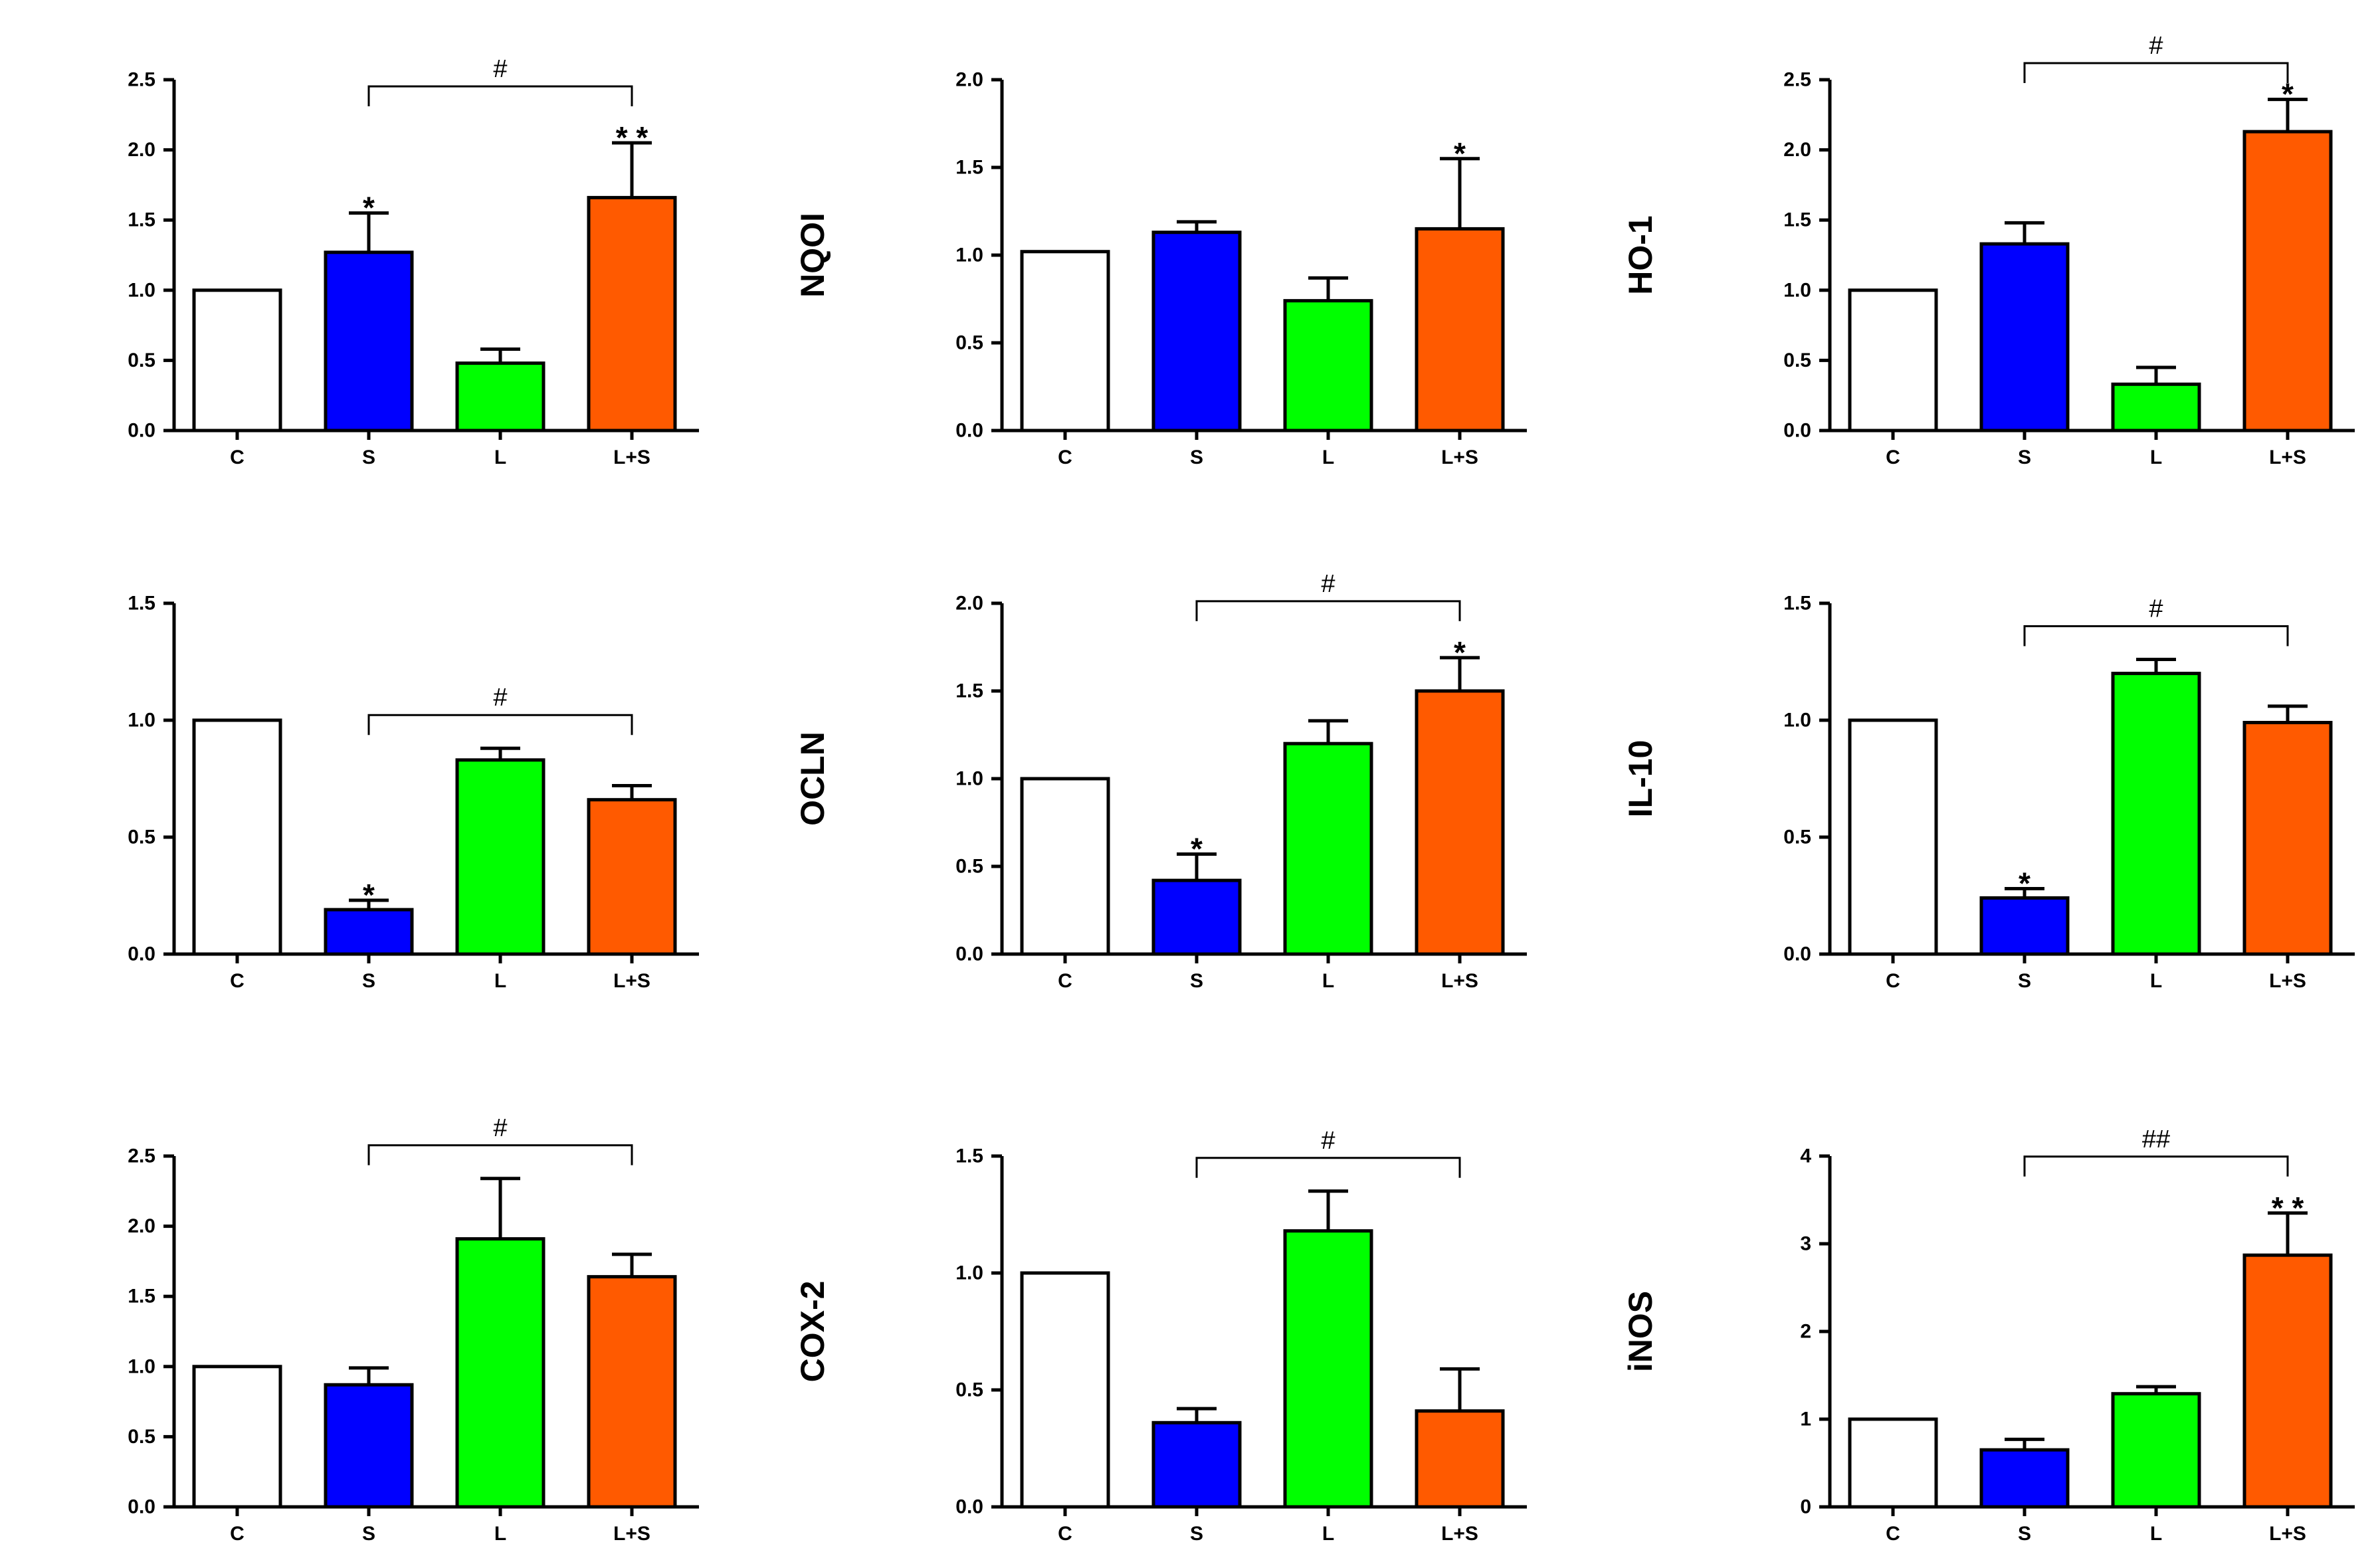 This screenshot has width=2380, height=1566. What do you see at coordinates (1805, 1156) in the screenshot?
I see `y-tick-label: 4` at bounding box center [1805, 1156].